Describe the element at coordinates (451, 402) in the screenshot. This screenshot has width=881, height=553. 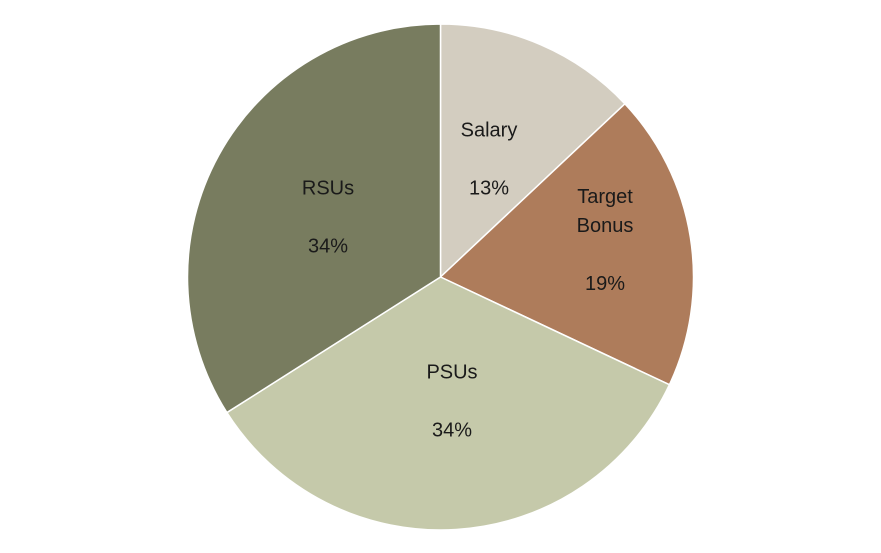
I see `label-psus: PSUs 34%` at that location.